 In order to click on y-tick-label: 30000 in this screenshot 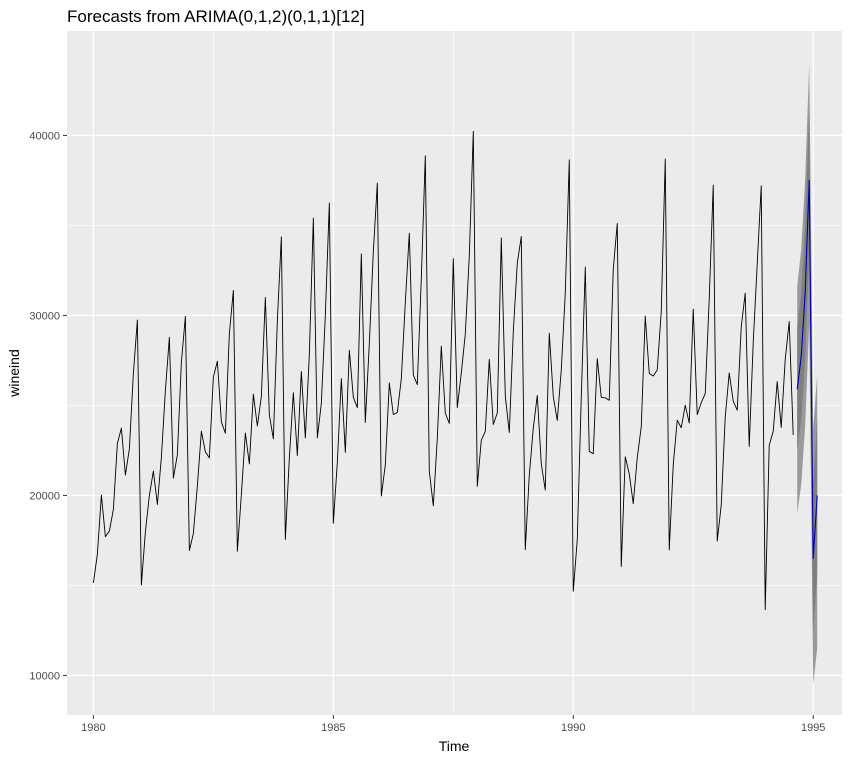, I will do `click(44, 316)`.